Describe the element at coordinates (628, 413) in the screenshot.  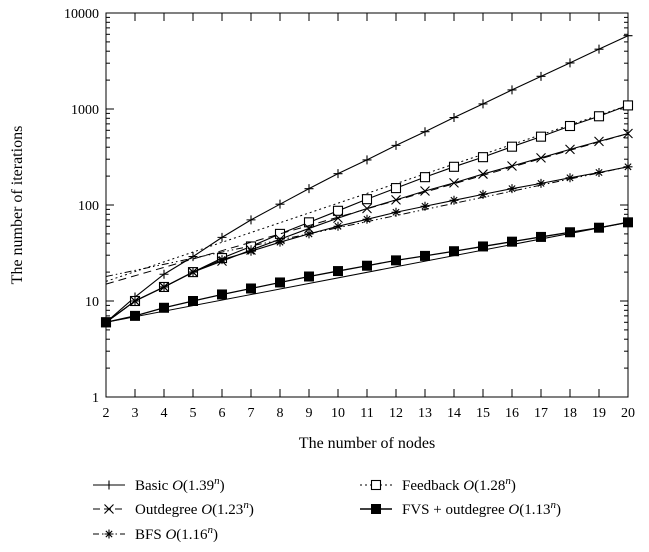
I see `x-tick-label: 20` at that location.